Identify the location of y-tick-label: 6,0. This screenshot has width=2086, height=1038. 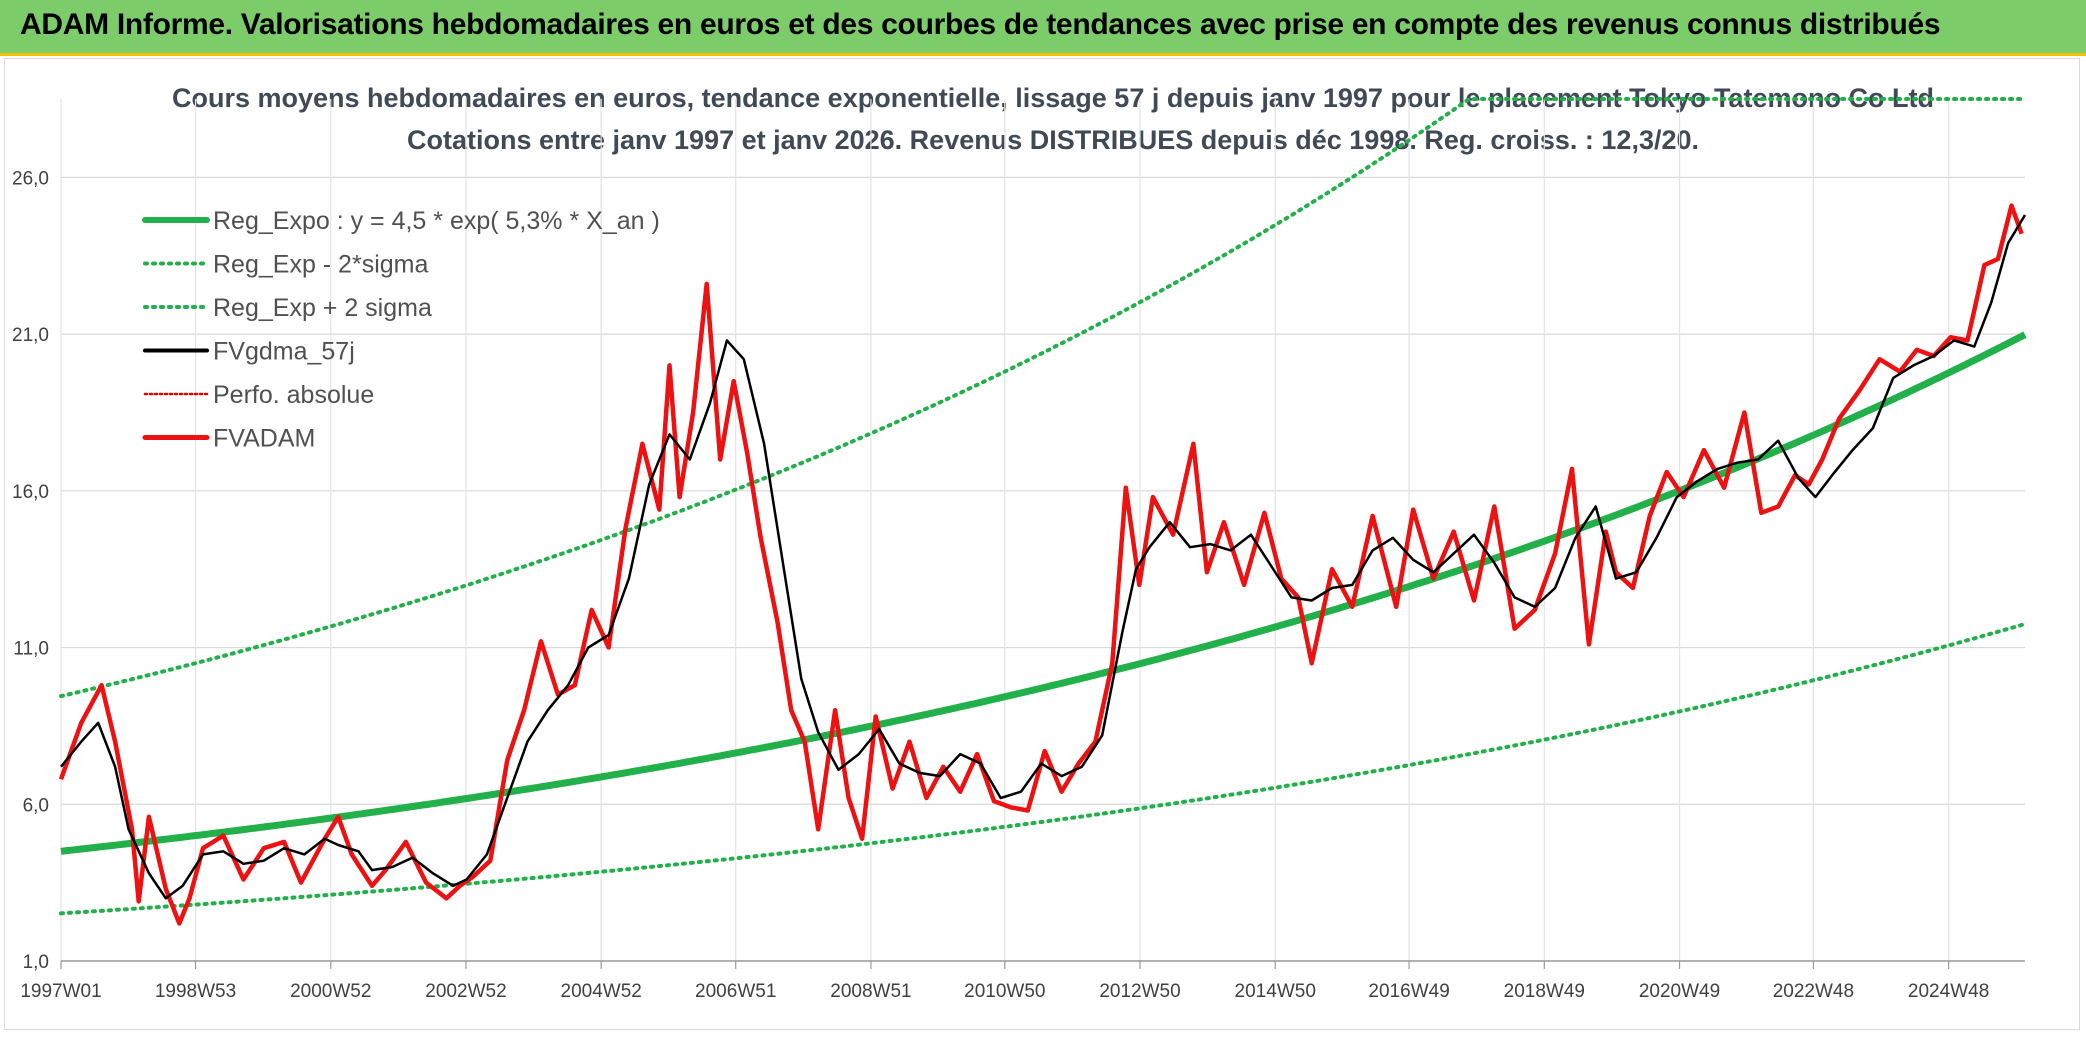
(36, 805).